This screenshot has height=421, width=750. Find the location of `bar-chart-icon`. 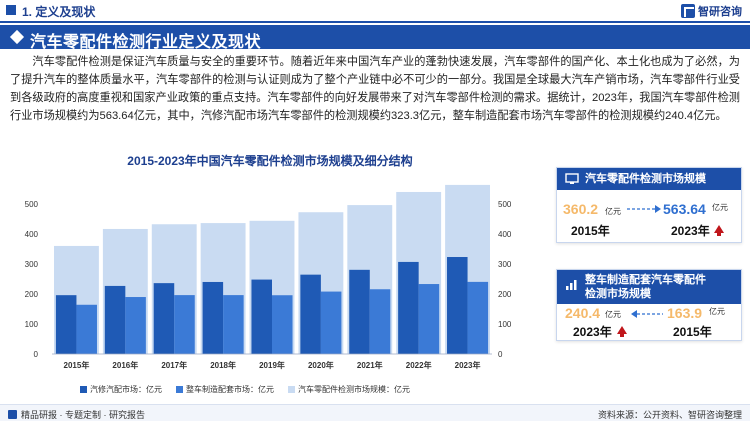

bar-chart-icon is located at coordinates (571, 285).